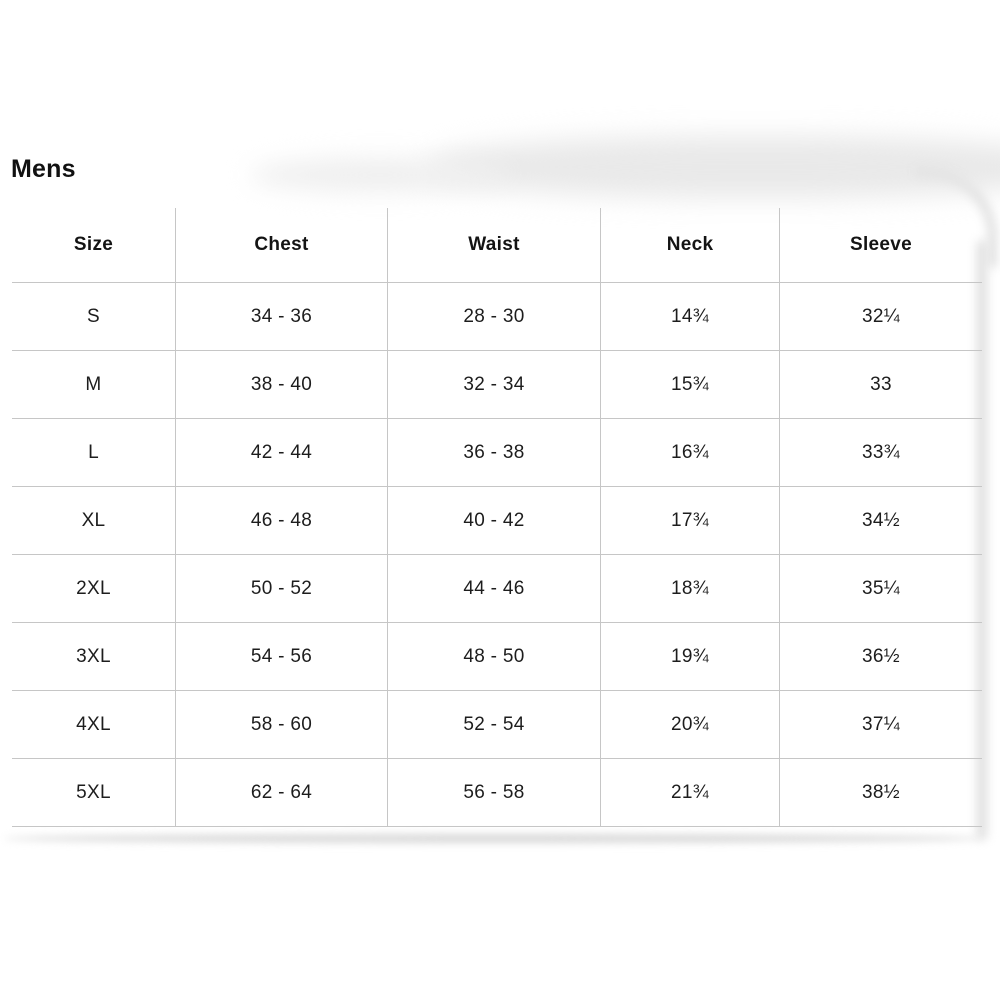 This screenshot has width=1000, height=1000. I want to click on cell-size: 5XL, so click(94, 793).